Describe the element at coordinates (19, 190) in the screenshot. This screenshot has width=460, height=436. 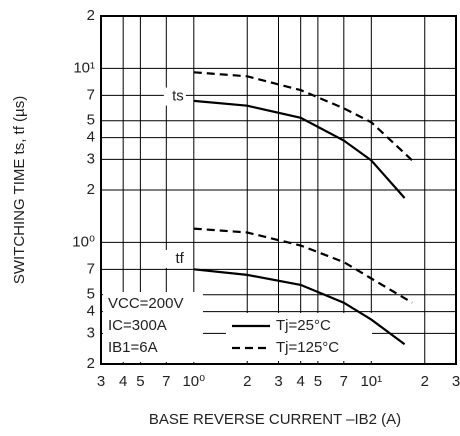
I see `y-axis-label: SWITCHING TIME ts, tf (µs)` at that location.